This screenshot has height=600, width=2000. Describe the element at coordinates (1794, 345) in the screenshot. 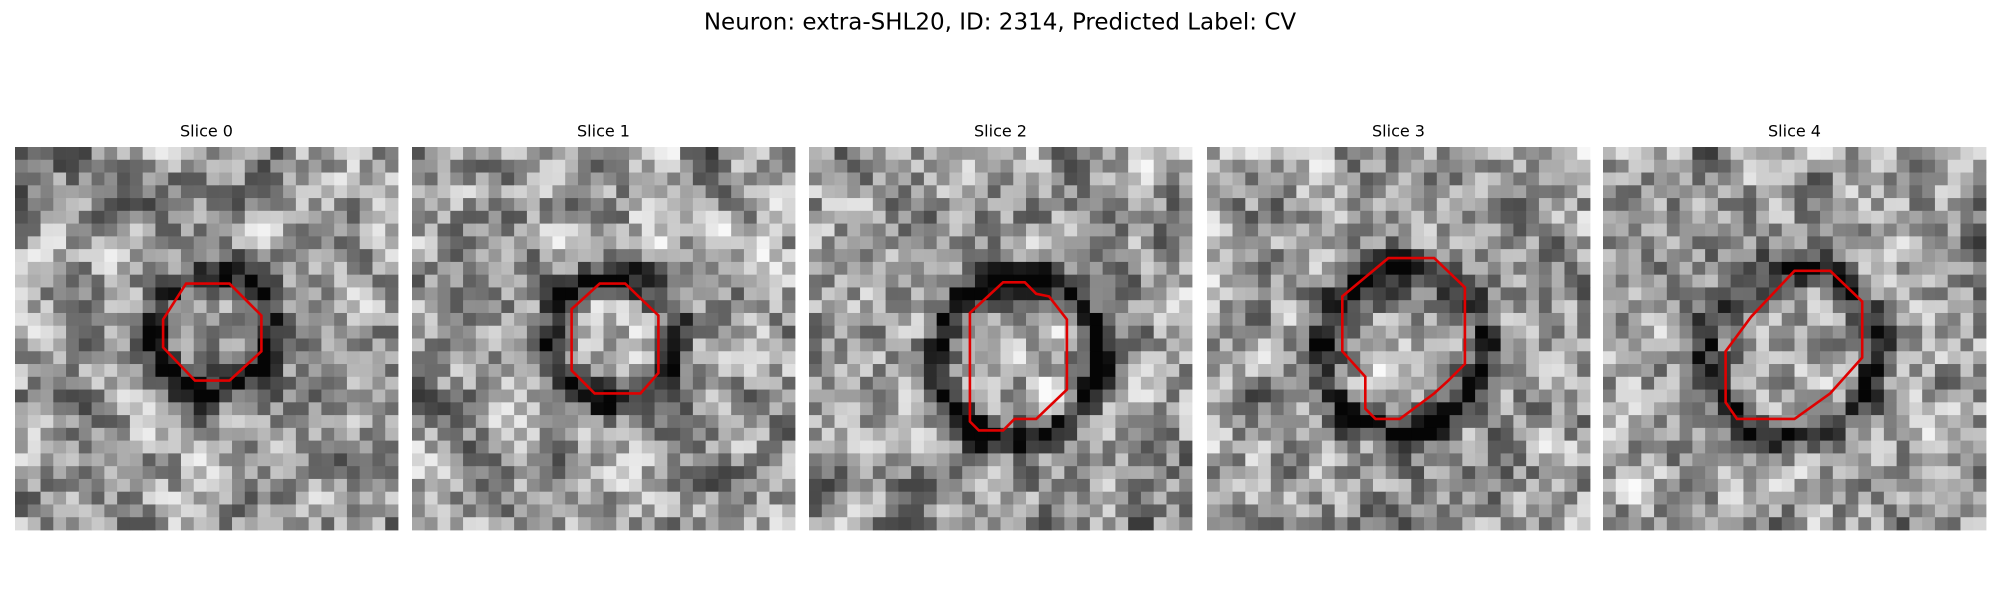

I see `contour` at that location.